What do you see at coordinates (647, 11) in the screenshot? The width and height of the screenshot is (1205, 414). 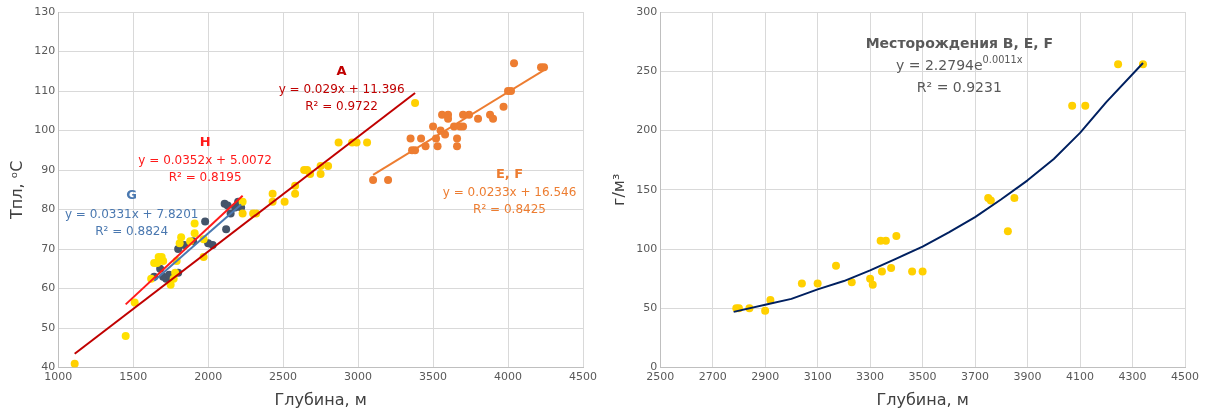 I see `y-tick-label: 300` at bounding box center [647, 11].